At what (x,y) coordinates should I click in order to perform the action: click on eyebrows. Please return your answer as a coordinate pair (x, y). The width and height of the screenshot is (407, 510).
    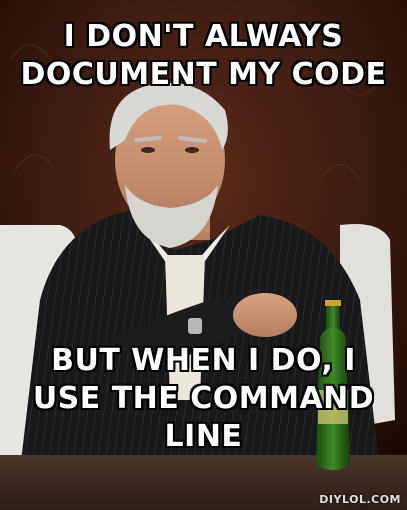
    Looking at the image, I should click on (170, 139).